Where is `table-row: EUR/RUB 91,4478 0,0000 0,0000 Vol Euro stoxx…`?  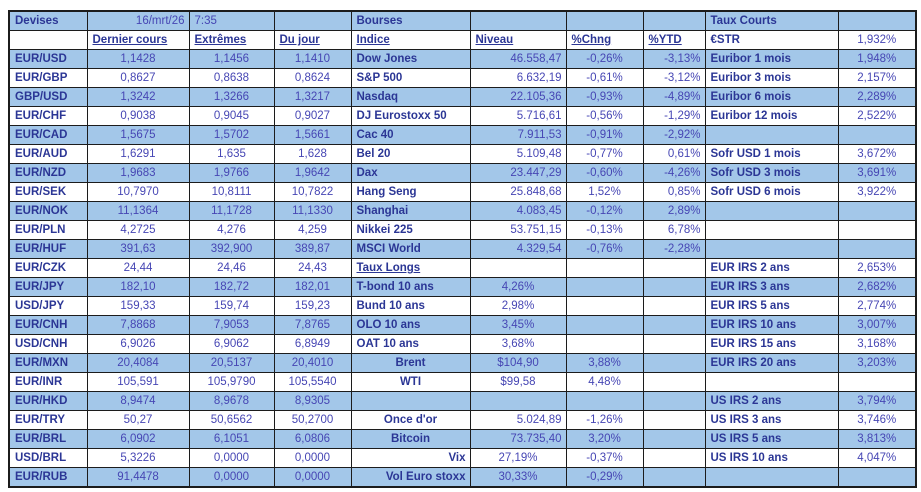
table-row: EUR/RUB 91,4478 0,0000 0,0000 Vol Euro stoxx… is located at coordinates (462, 477).